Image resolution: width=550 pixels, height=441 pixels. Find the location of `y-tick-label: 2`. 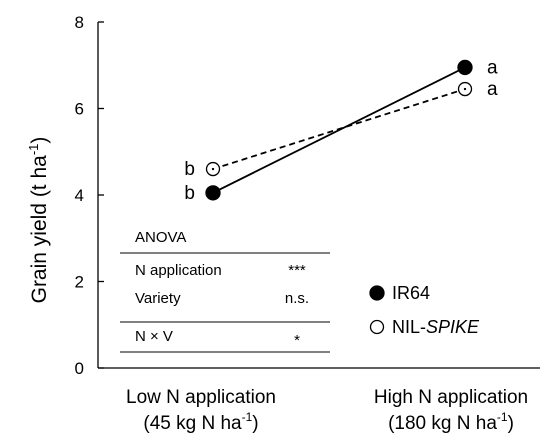

y-tick-label: 2 is located at coordinates (79, 282).